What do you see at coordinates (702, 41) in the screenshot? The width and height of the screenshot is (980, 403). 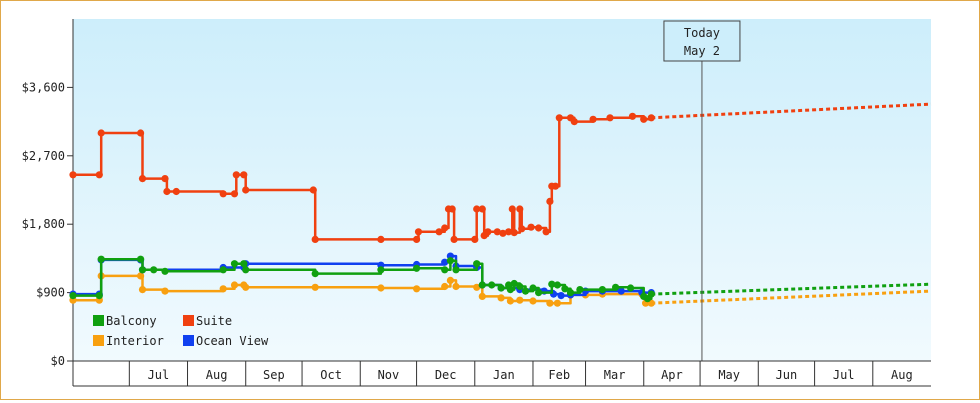 I see `today-box` at bounding box center [702, 41].